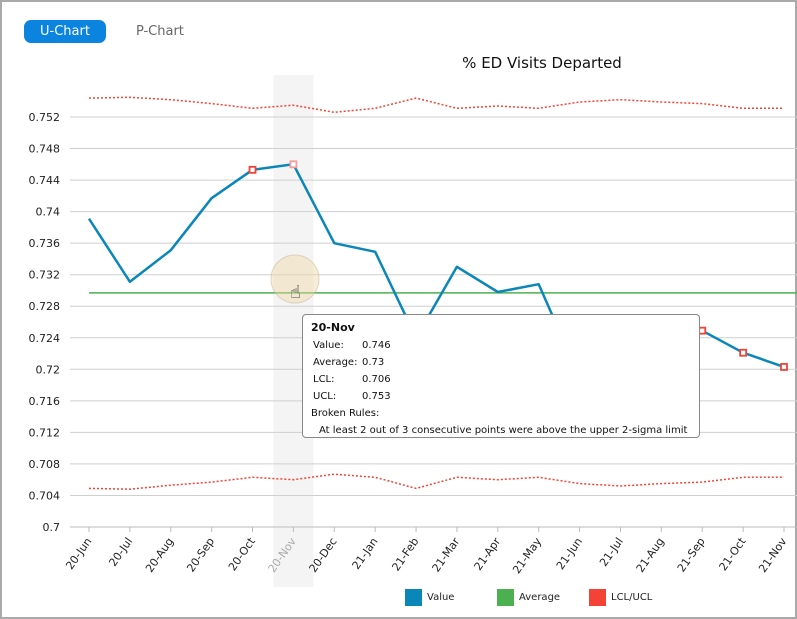  Describe the element at coordinates (436, 481) in the screenshot. I see `lcl-line` at that location.